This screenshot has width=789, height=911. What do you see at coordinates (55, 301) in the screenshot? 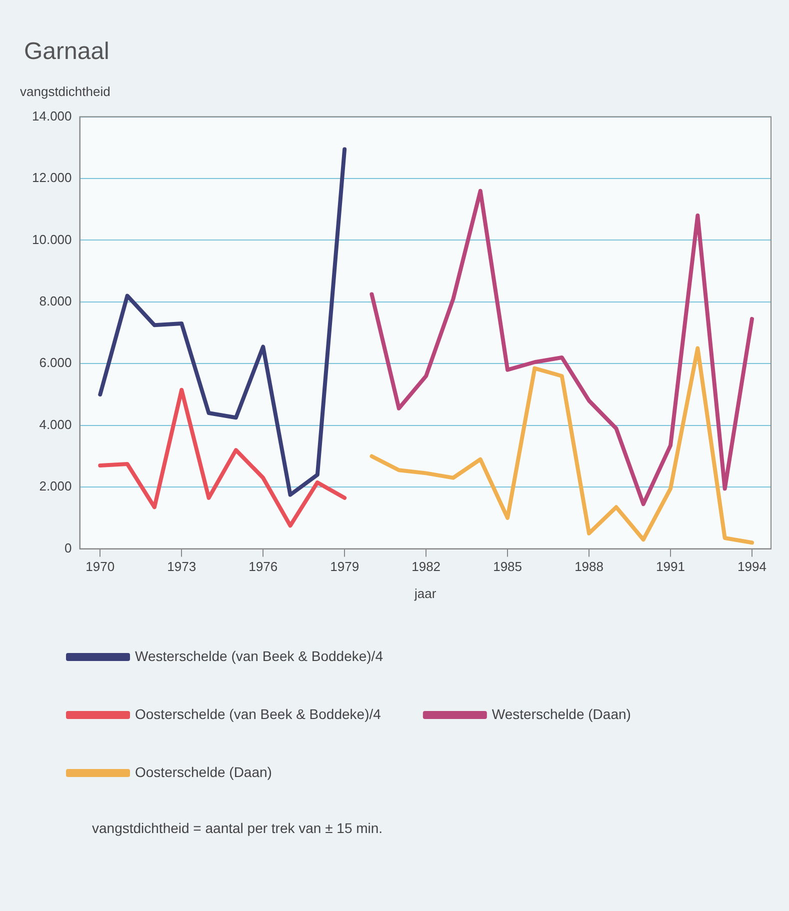
I see `y-tick-label: 8.000` at bounding box center [55, 301].